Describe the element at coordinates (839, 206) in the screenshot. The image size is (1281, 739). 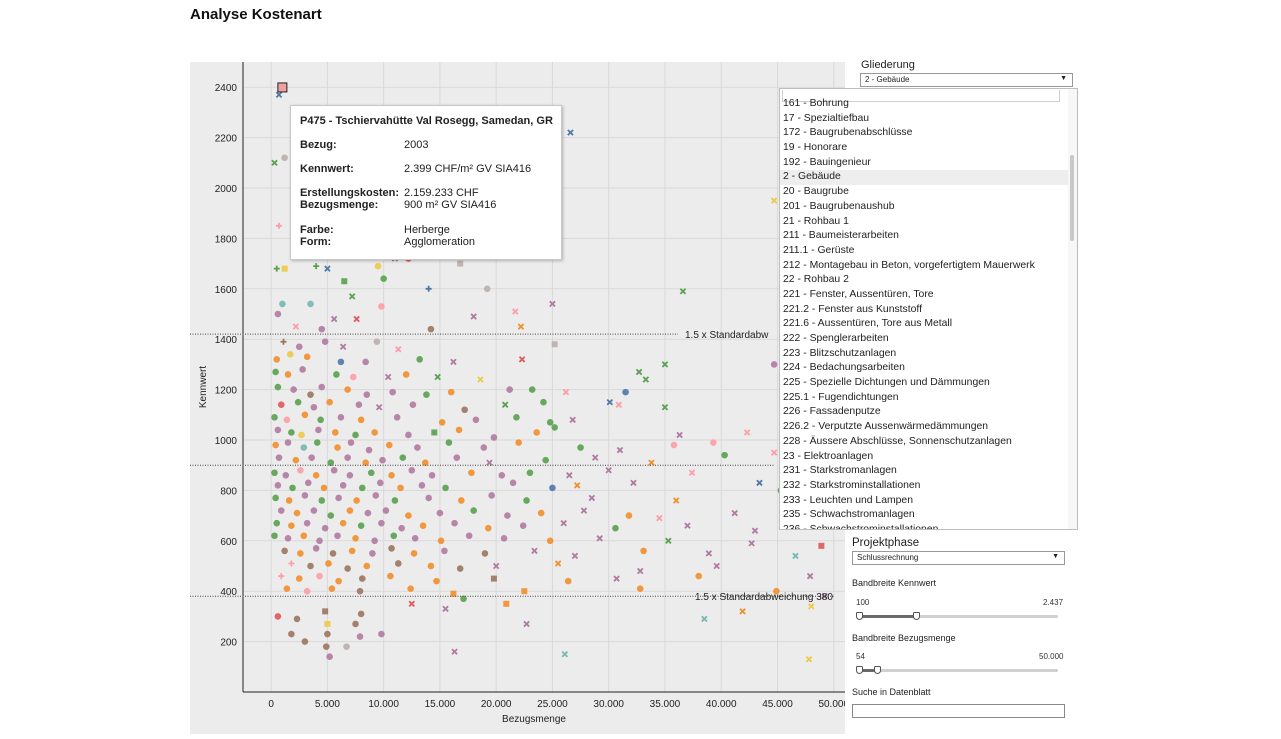
I see `list-item: 201 - Baugrubenaushub` at that location.